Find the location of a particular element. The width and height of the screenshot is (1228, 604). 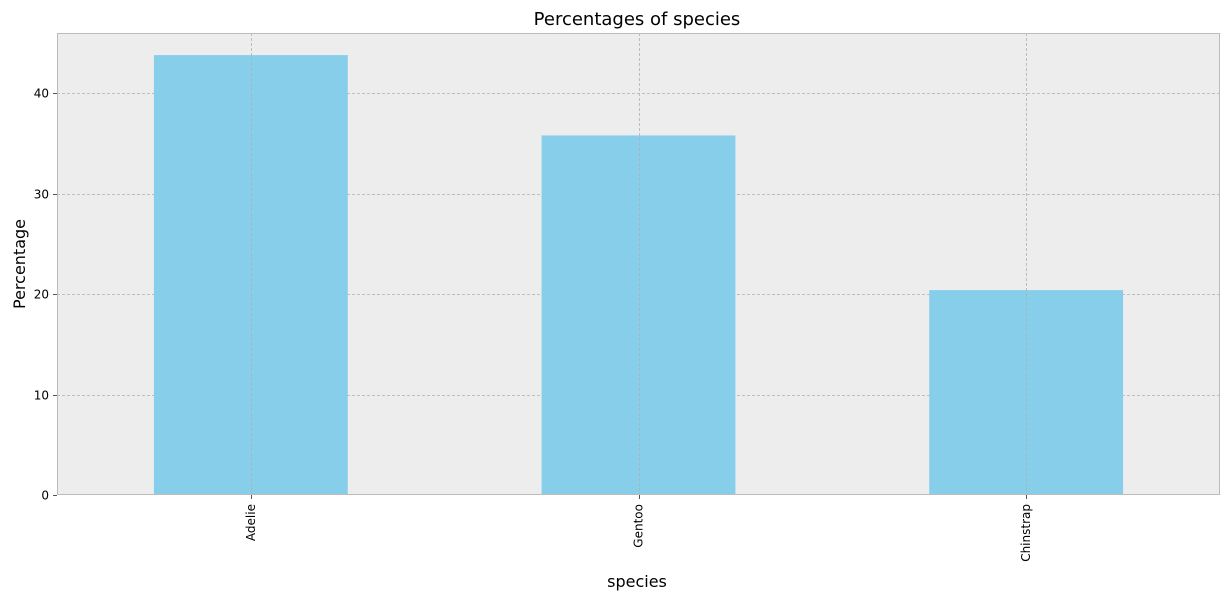

bar-adelie is located at coordinates (250, 275).